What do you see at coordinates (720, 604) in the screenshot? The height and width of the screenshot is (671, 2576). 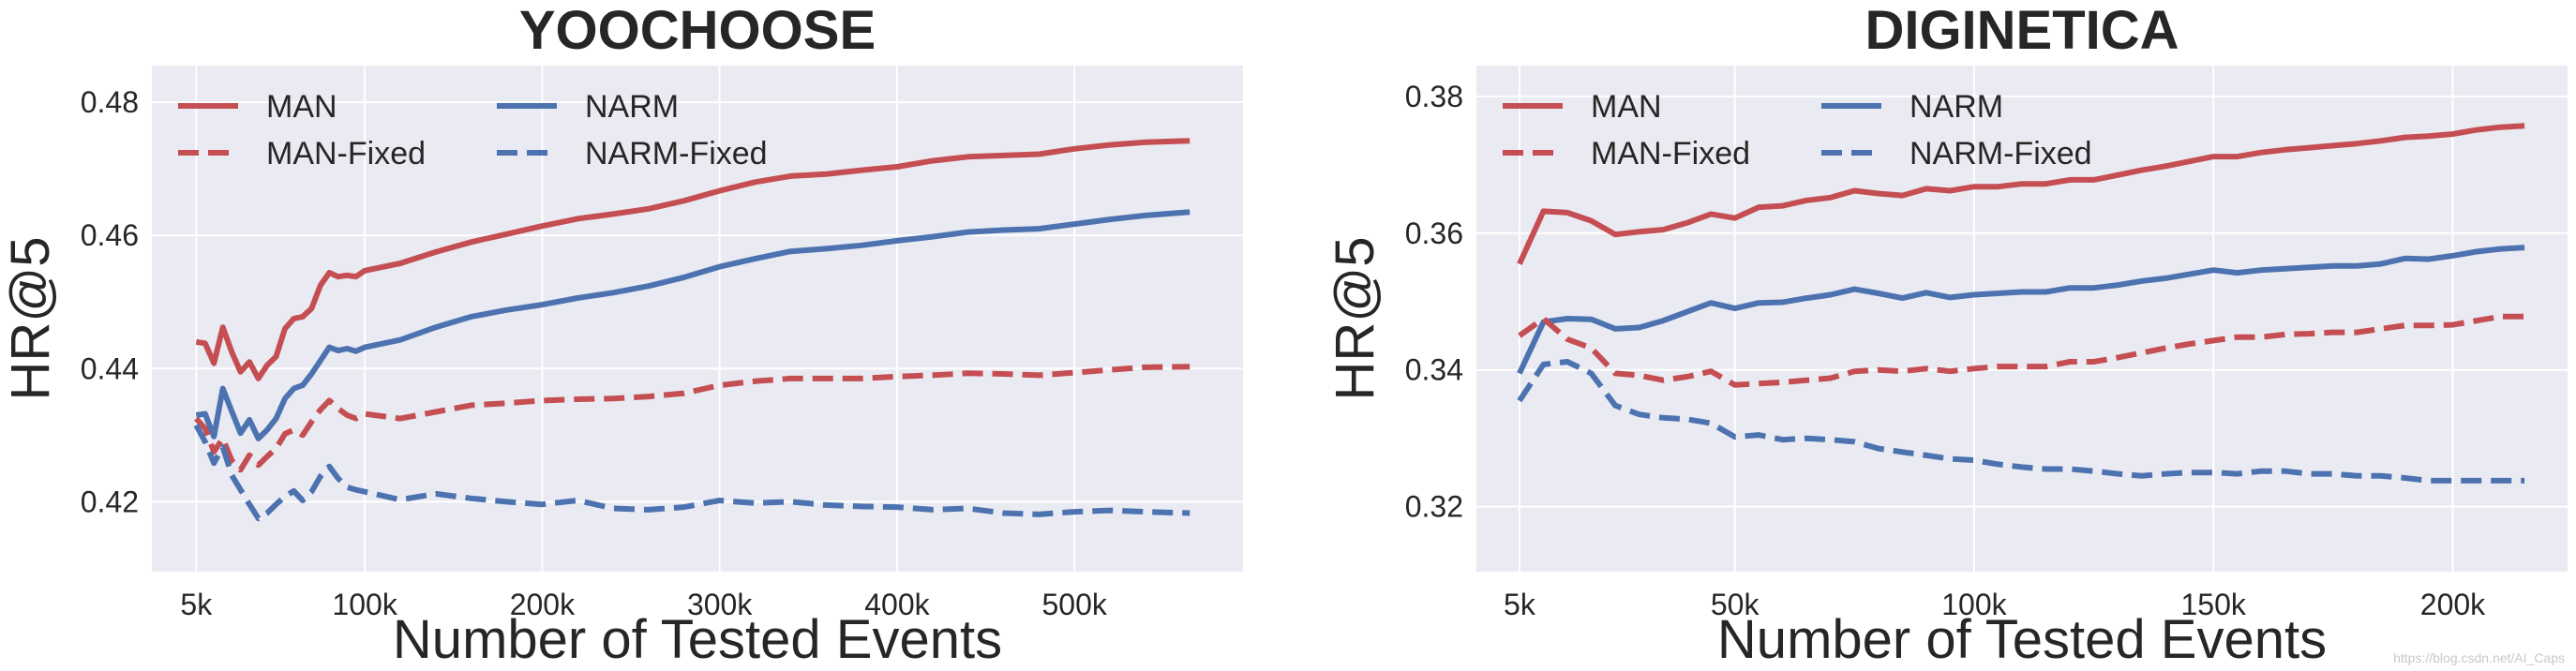 I see `x-tick-label: 300k` at bounding box center [720, 604].